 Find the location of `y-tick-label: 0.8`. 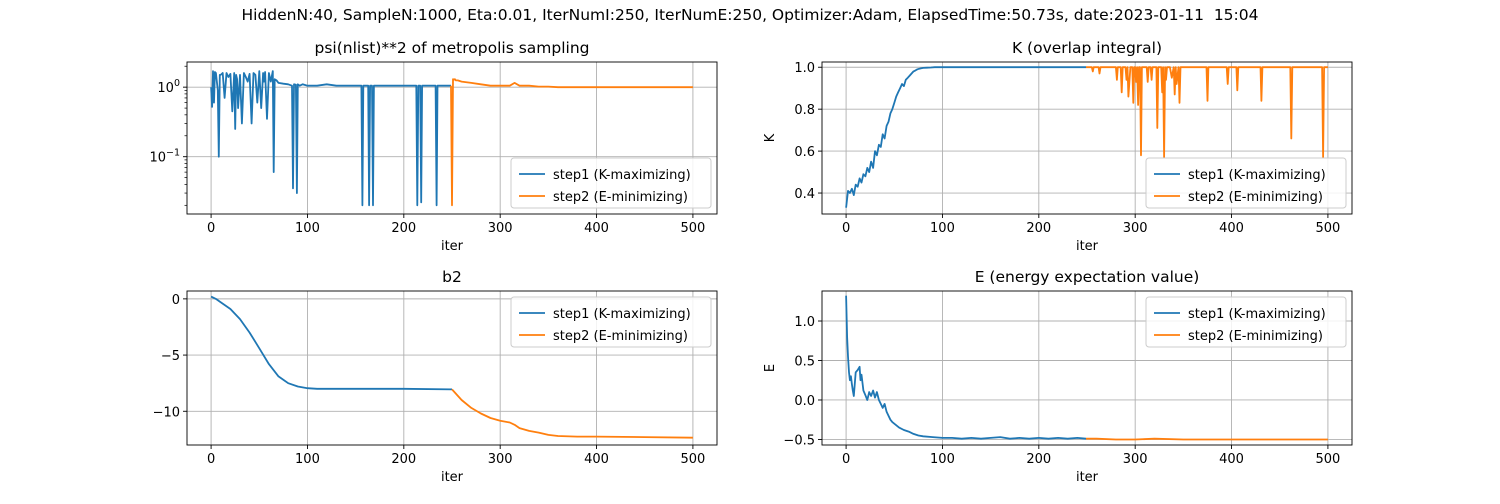

y-tick-label: 0.8 is located at coordinates (804, 110).